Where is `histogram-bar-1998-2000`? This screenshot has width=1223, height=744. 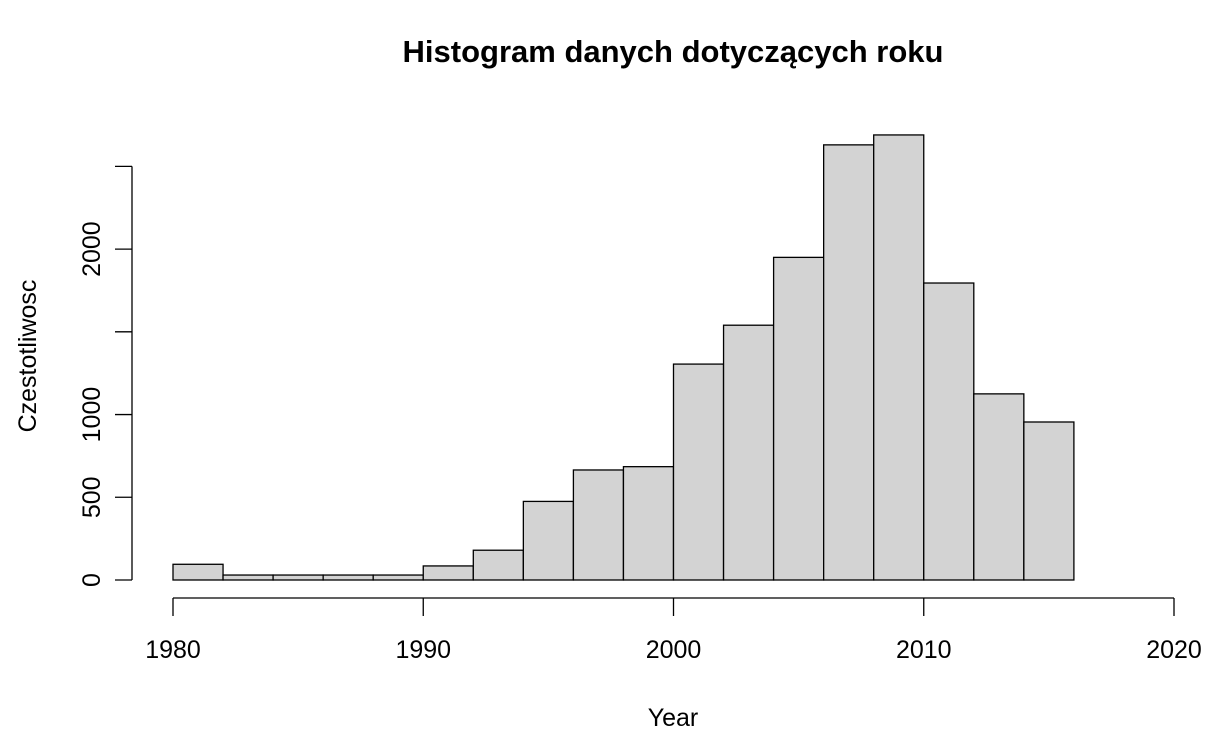 histogram-bar-1998-2000 is located at coordinates (648, 523).